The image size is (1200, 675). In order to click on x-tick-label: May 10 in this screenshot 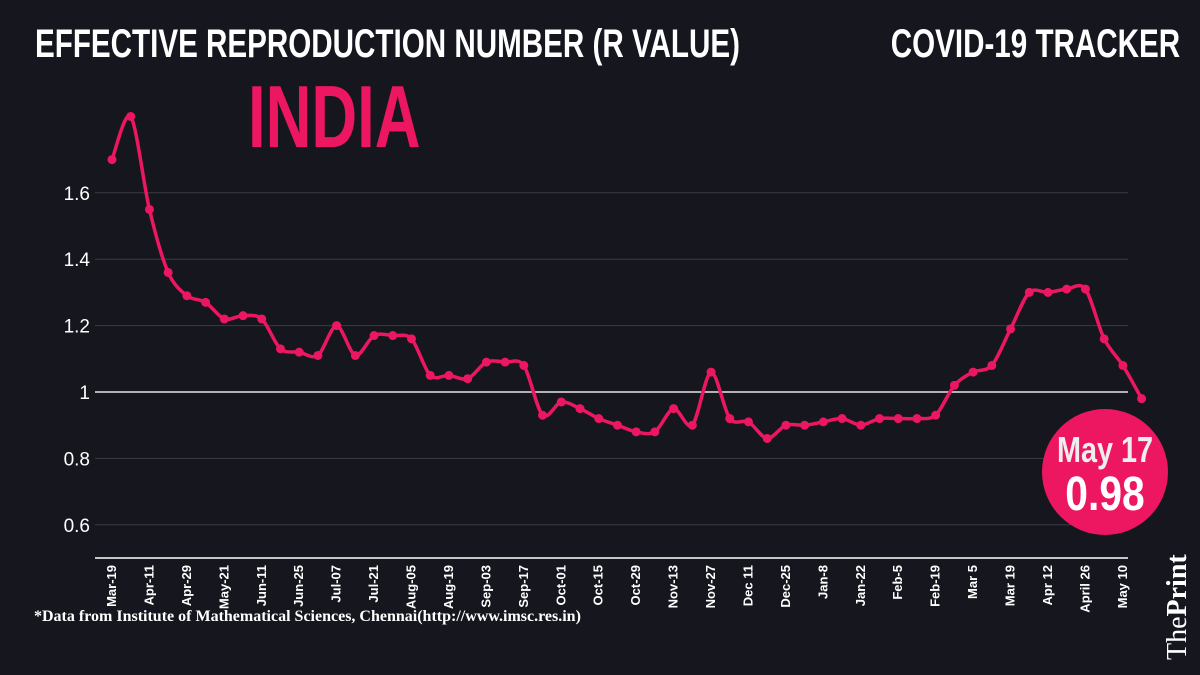, I will do `click(1122, 586)`.